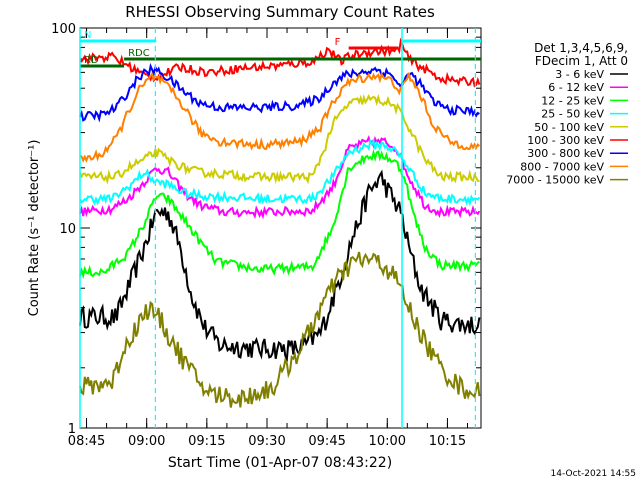 Image resolution: width=640 pixels, height=480 pixels. I want to click on x-tick-label: 09:30, so click(266, 441).